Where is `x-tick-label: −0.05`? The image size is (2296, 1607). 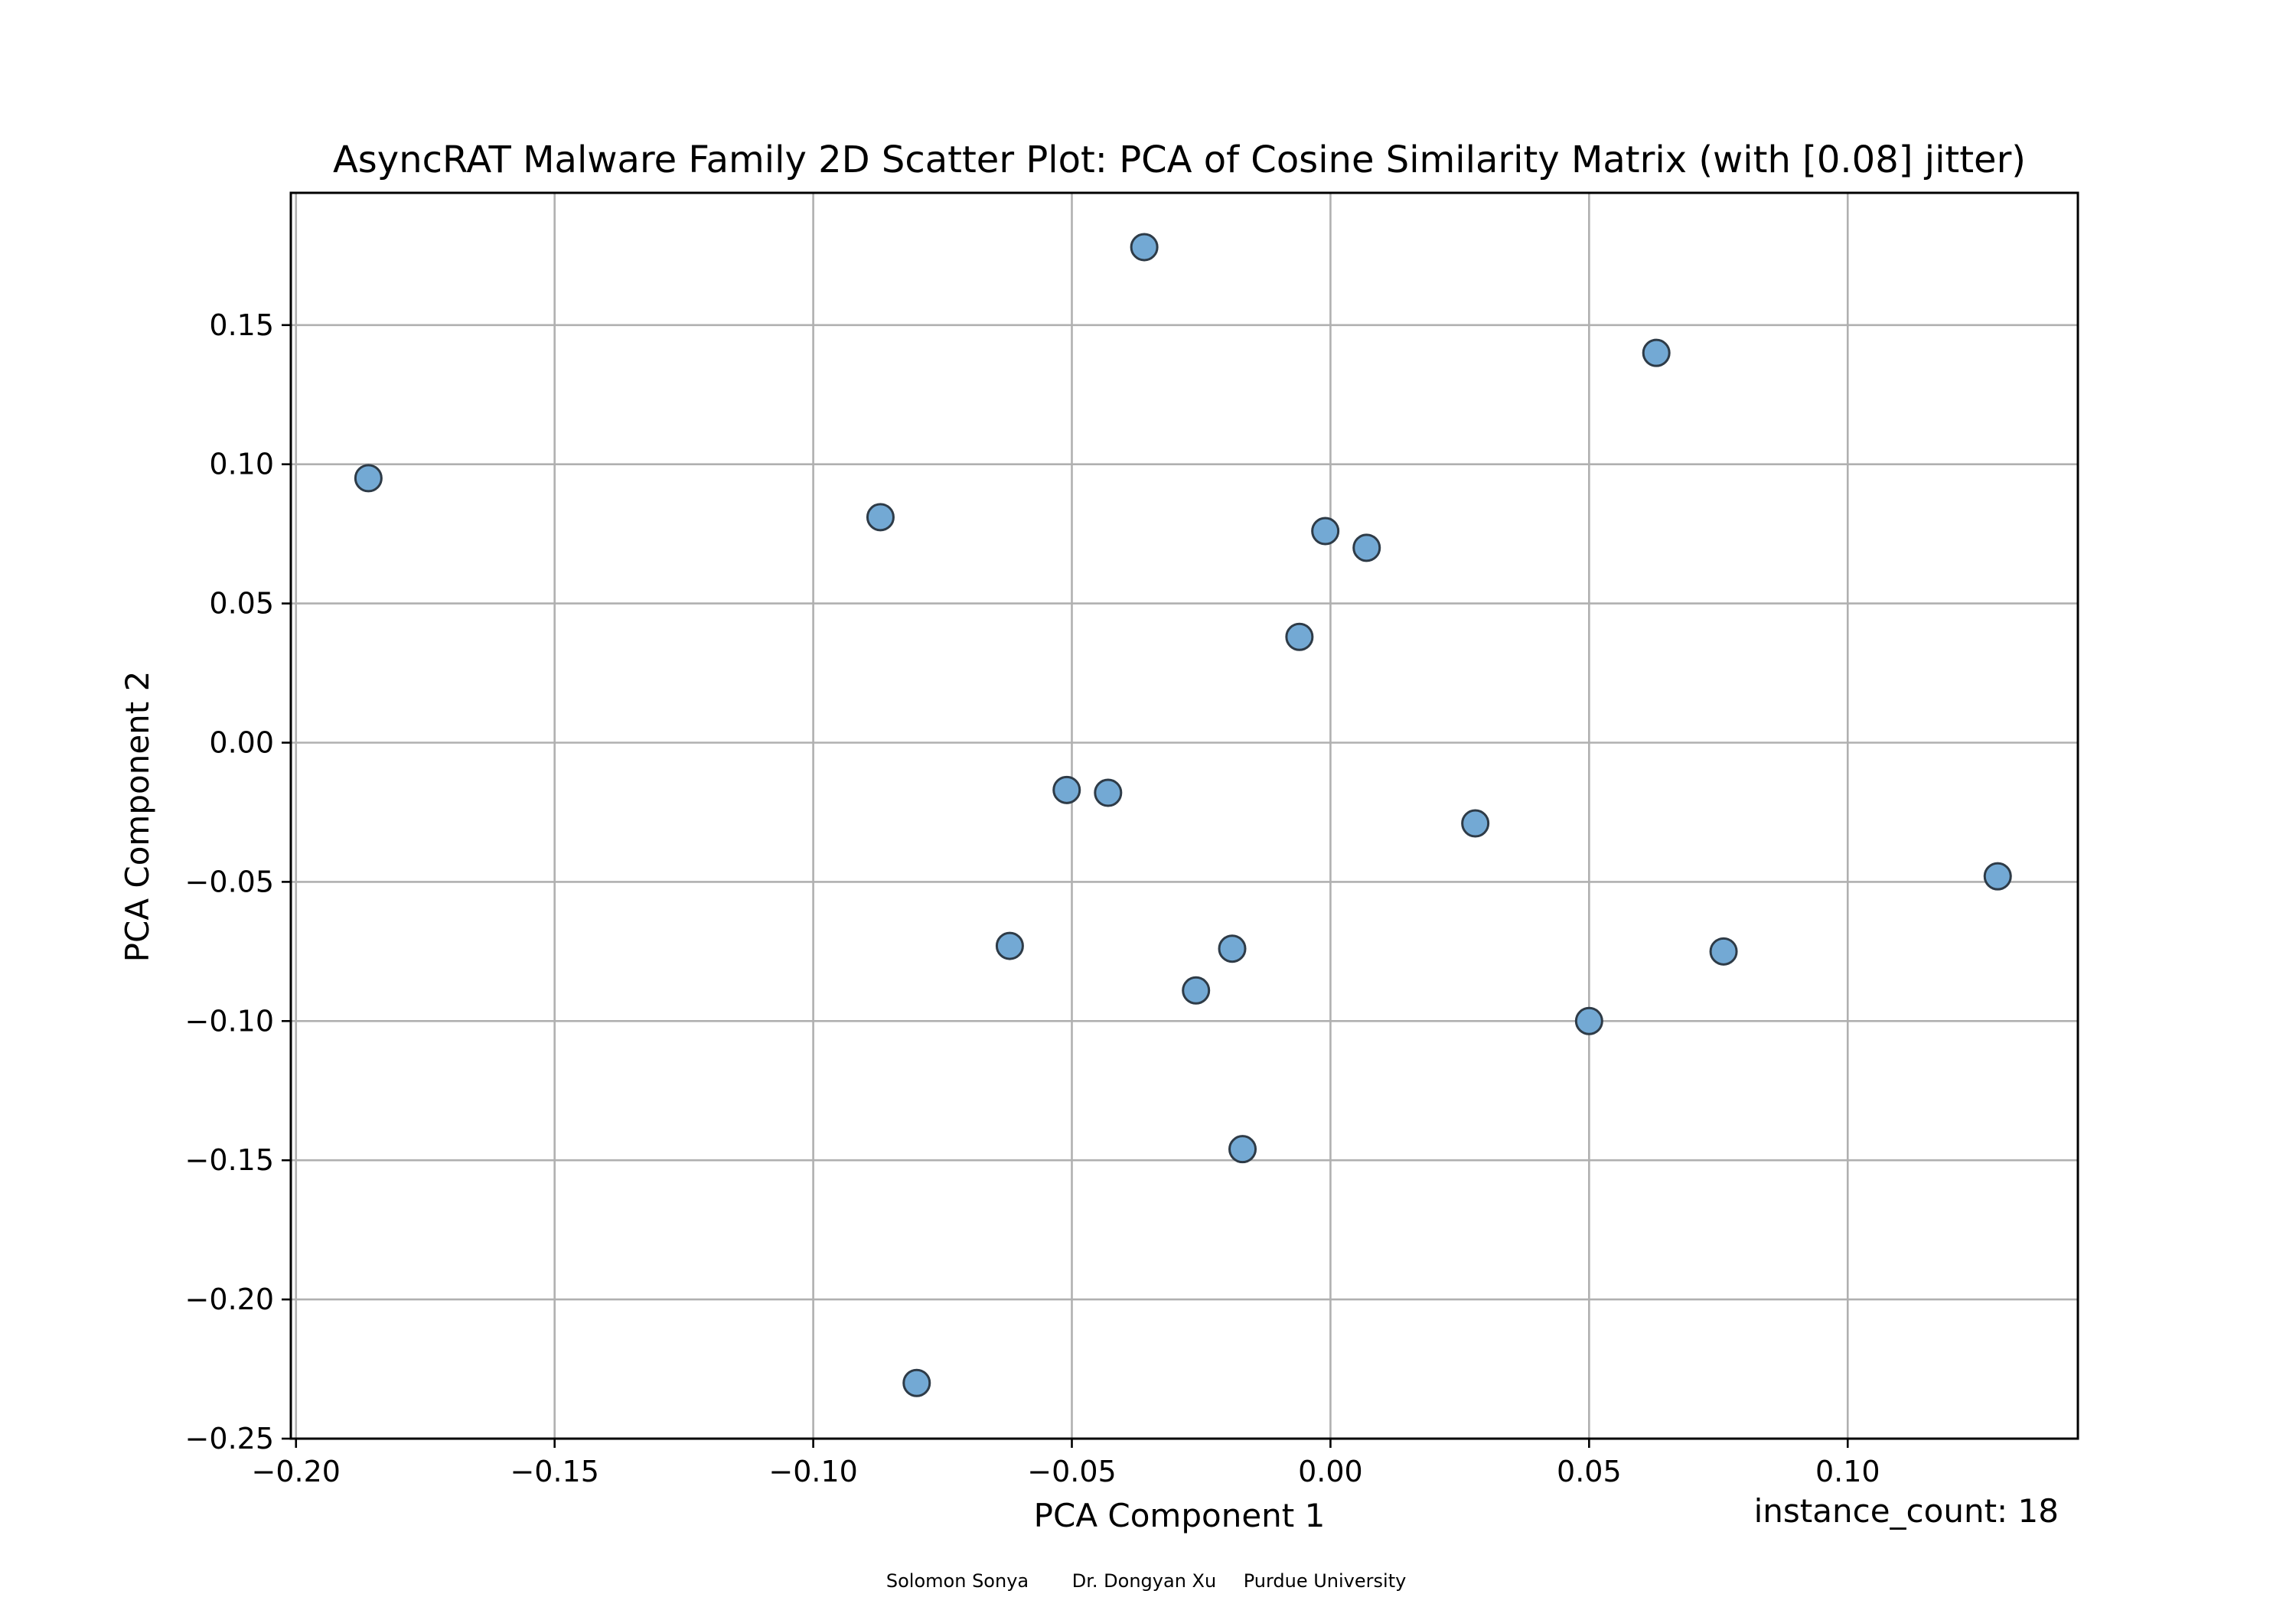 x-tick-label: −0.05 is located at coordinates (1071, 1471).